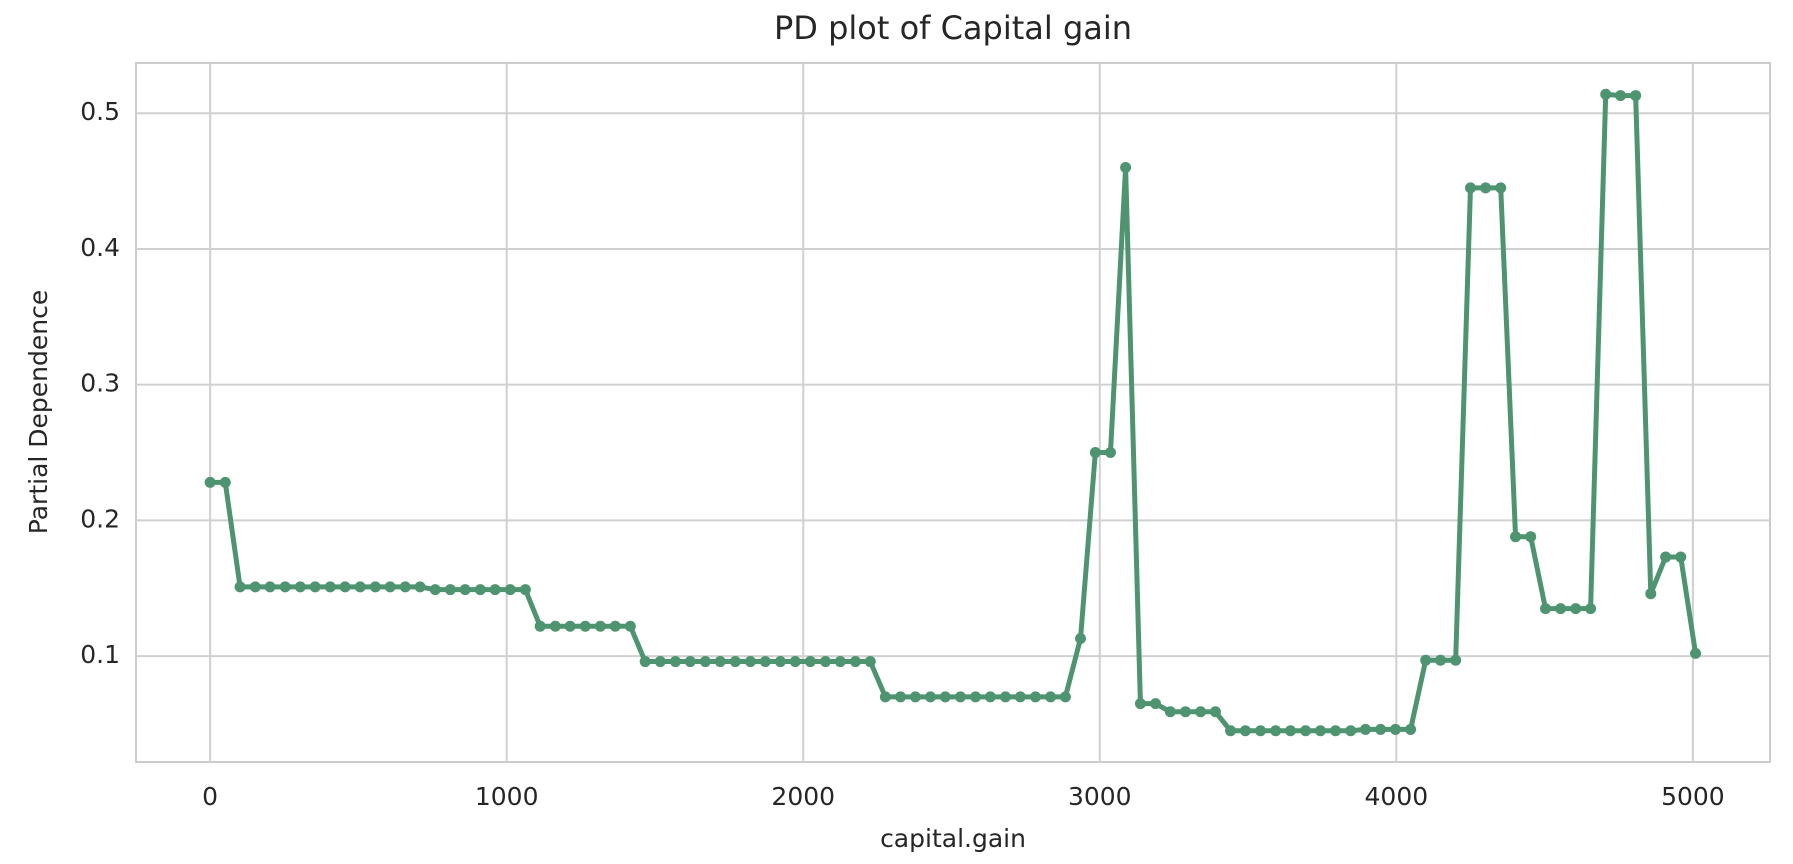 The image size is (1793, 864). Describe the element at coordinates (100, 247) in the screenshot. I see `y-tick-label: 0.4` at that location.